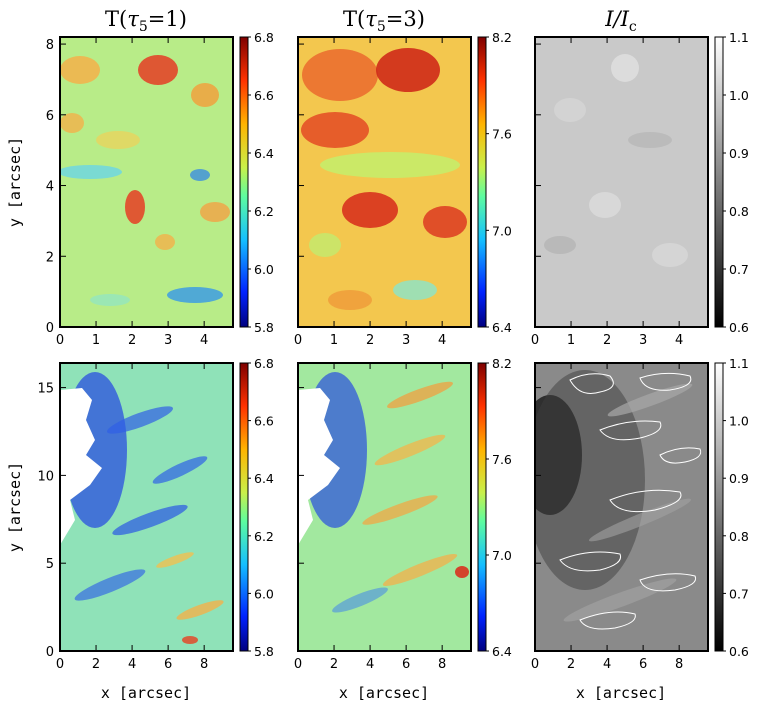 This screenshot has height=708, width=768. What do you see at coordinates (50, 45) in the screenshot?
I see `y-tick-label: 8` at bounding box center [50, 45].